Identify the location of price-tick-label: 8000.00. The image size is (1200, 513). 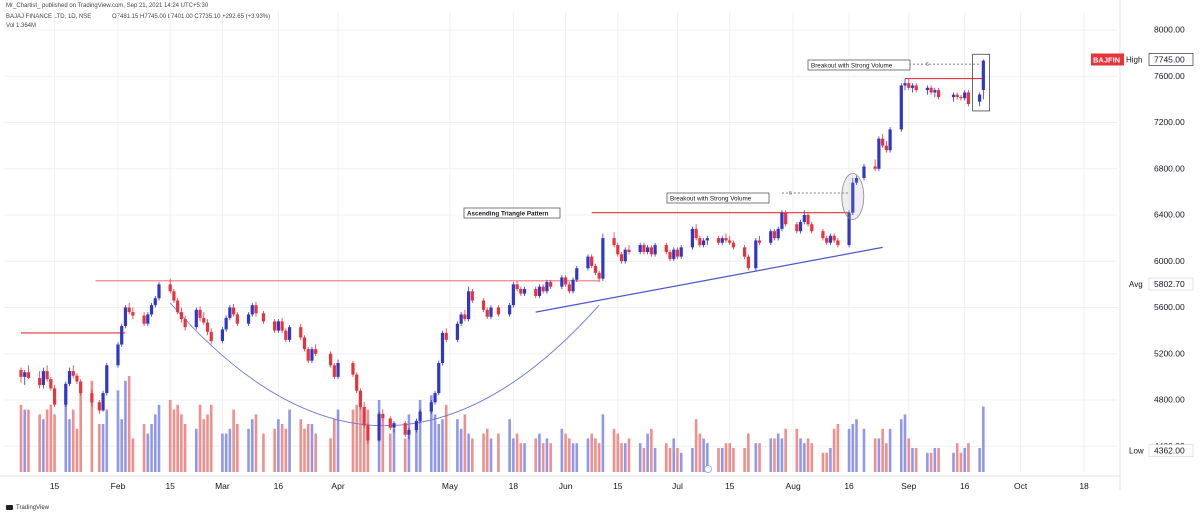
(1169, 30).